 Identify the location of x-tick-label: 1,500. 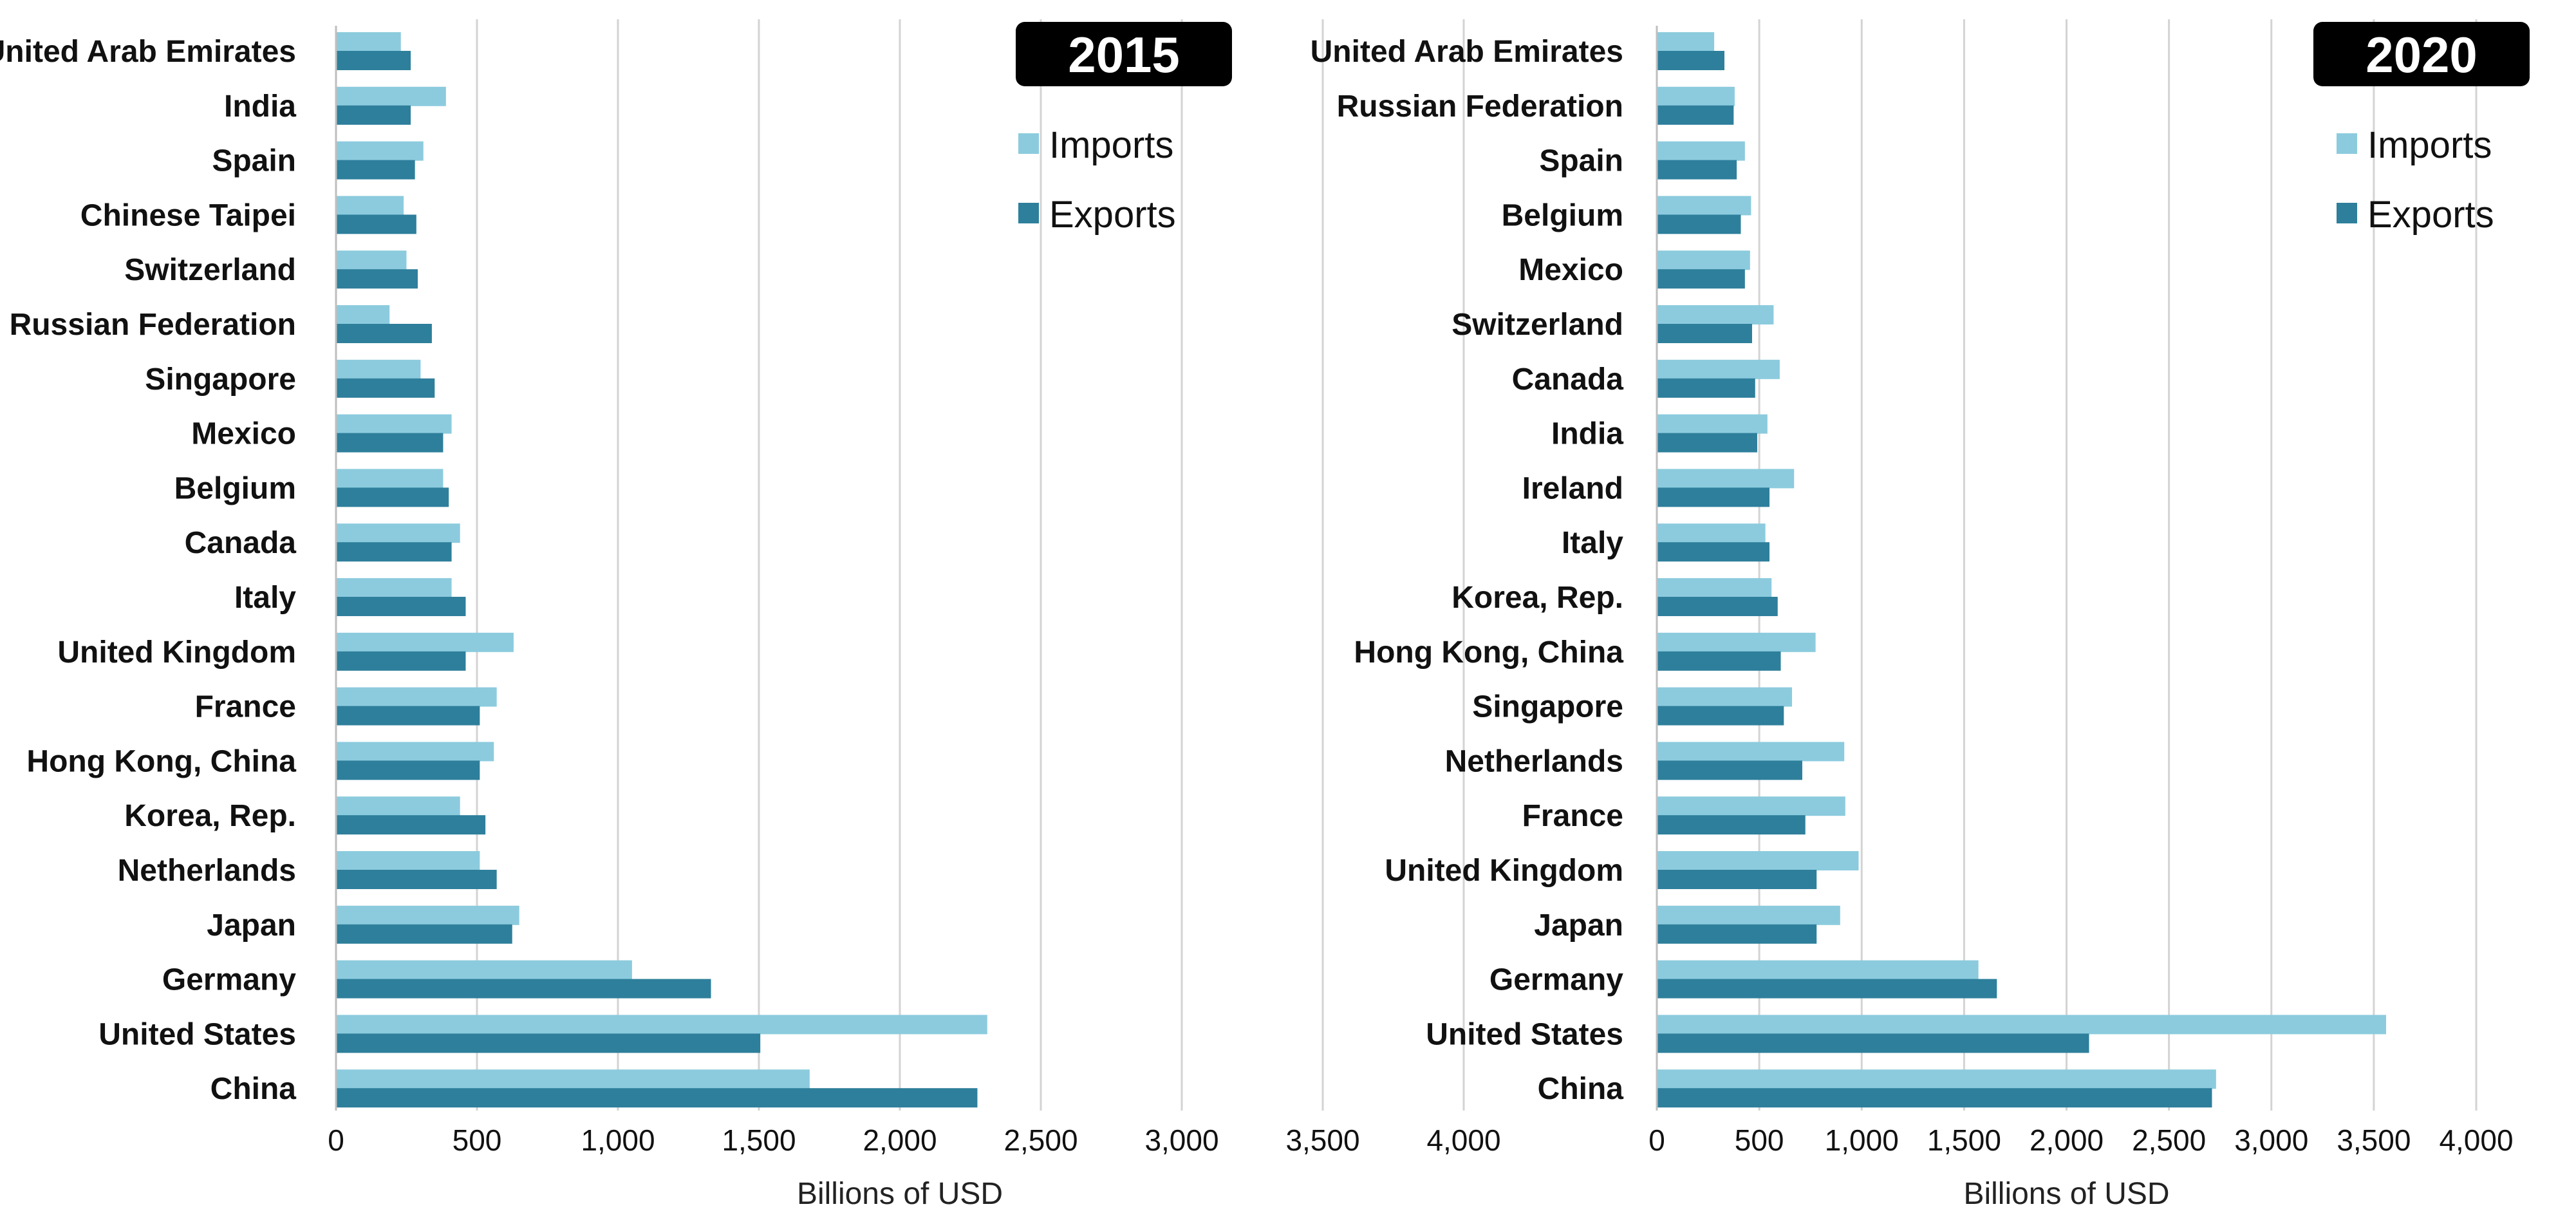
(759, 1140).